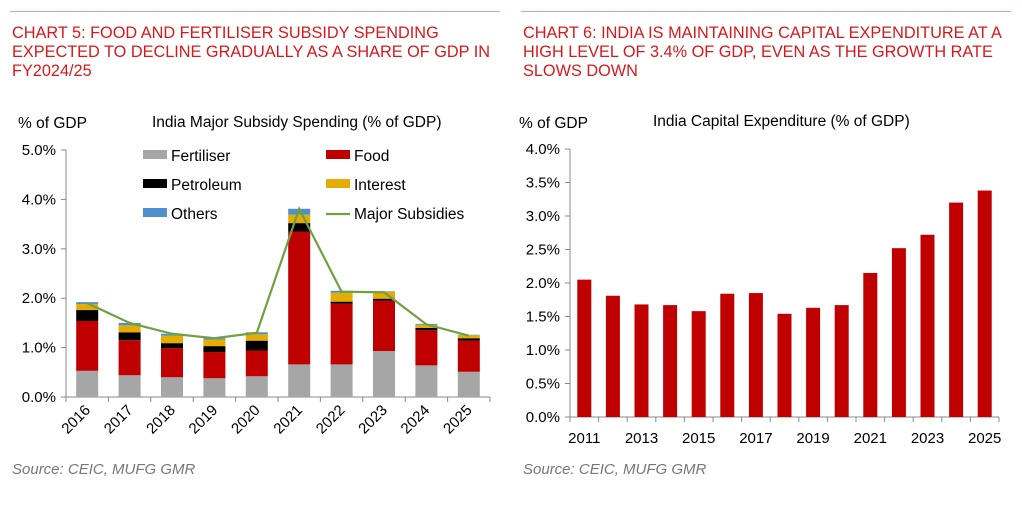  What do you see at coordinates (584, 438) in the screenshot?
I see `x-tick-label: 2011` at bounding box center [584, 438].